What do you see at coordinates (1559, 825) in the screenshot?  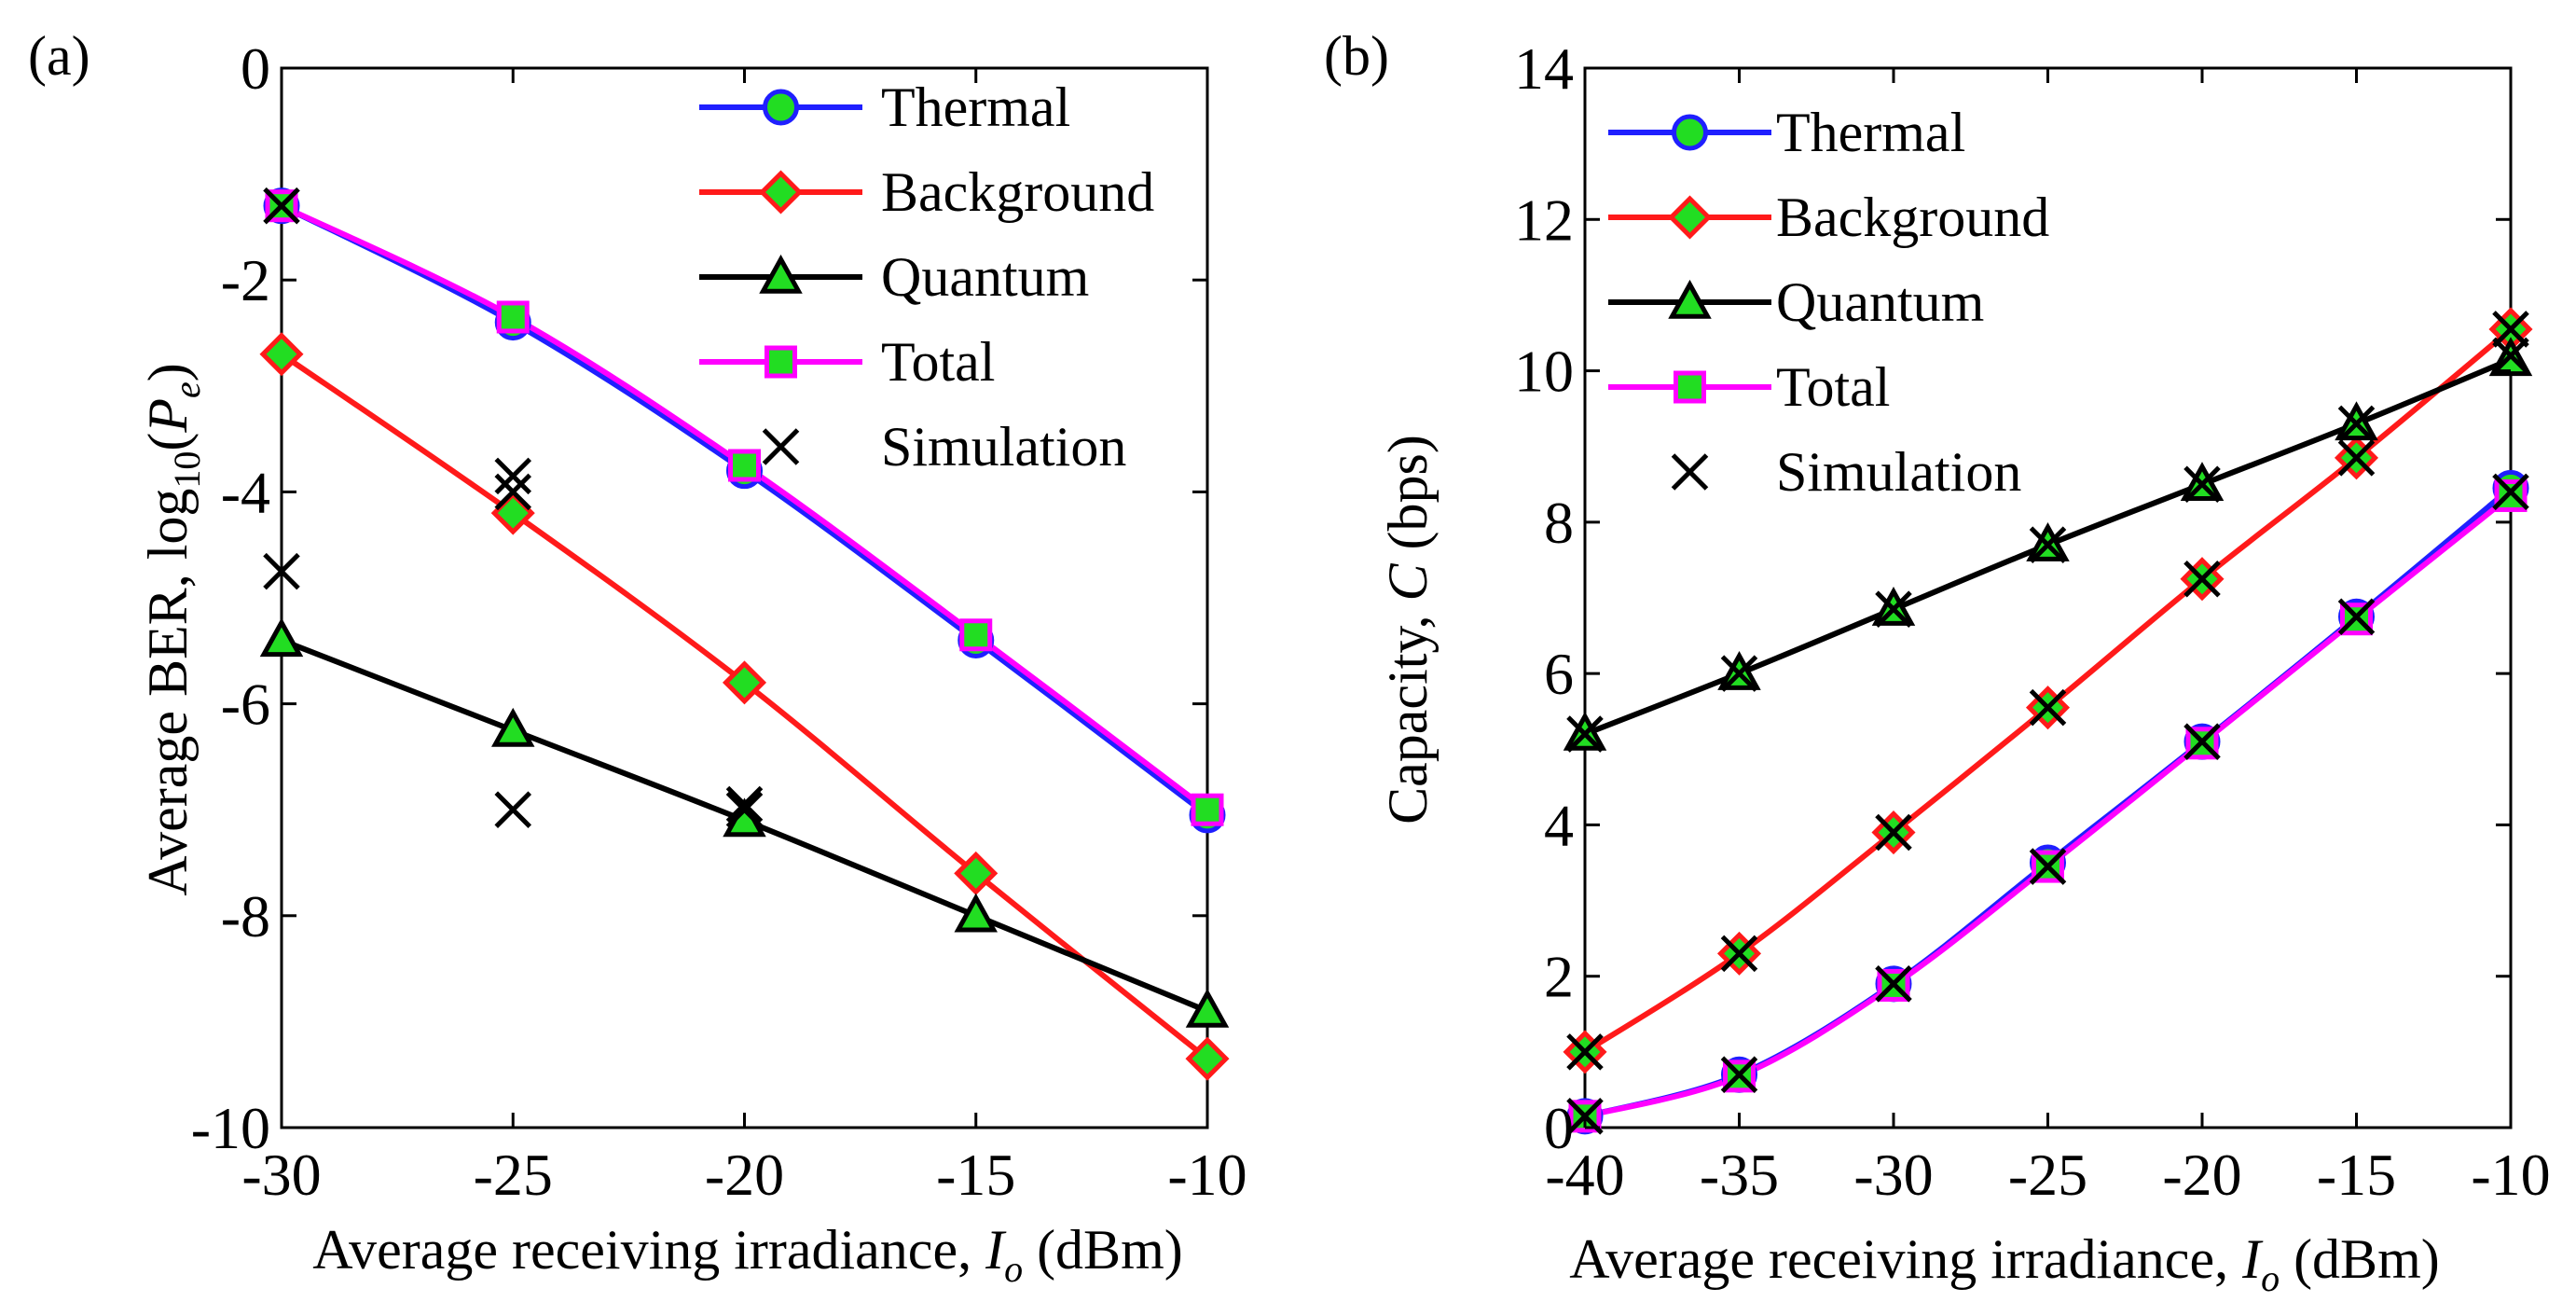 I see `panel-b-y-tick-label: 4` at bounding box center [1559, 825].